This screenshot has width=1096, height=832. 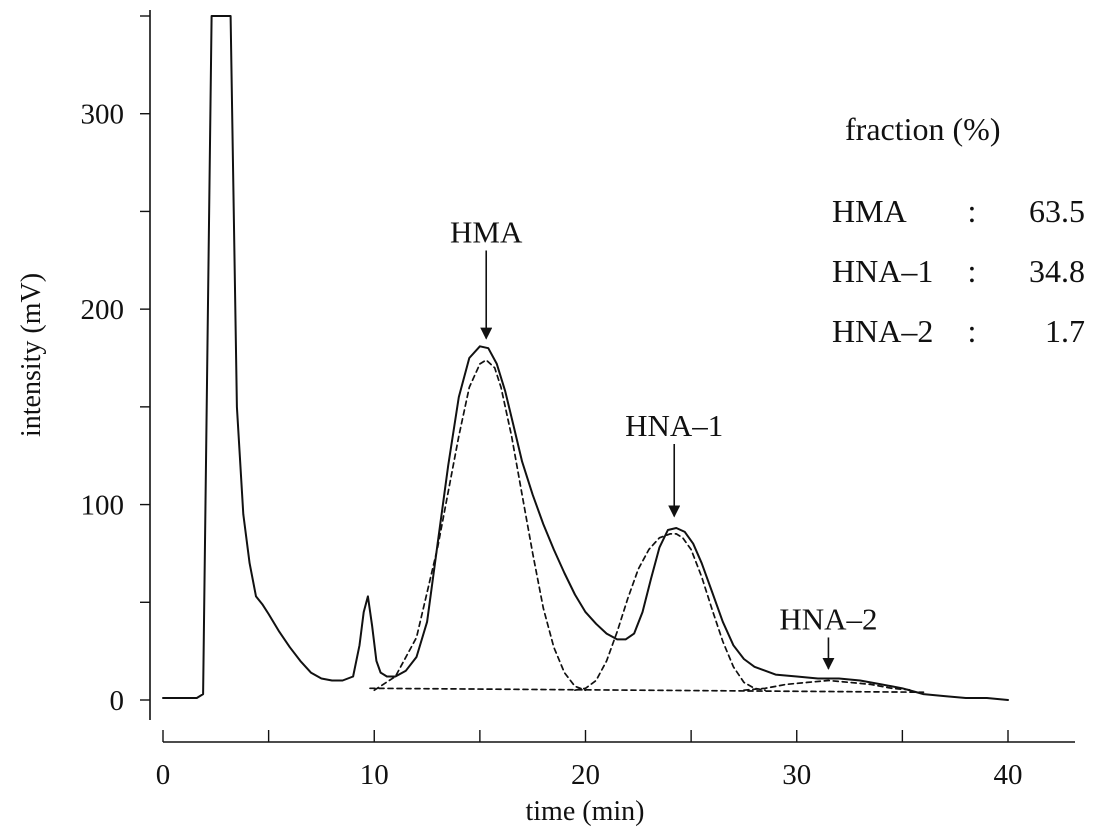 What do you see at coordinates (1057, 211) in the screenshot?
I see `legend-value-hma: 63.5` at bounding box center [1057, 211].